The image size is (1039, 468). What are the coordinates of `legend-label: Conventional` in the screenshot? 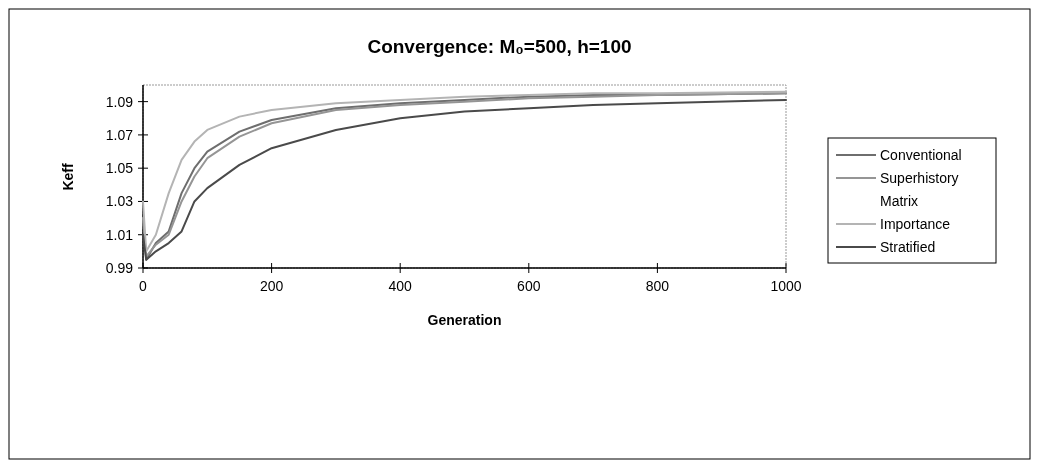 It's located at (921, 154).